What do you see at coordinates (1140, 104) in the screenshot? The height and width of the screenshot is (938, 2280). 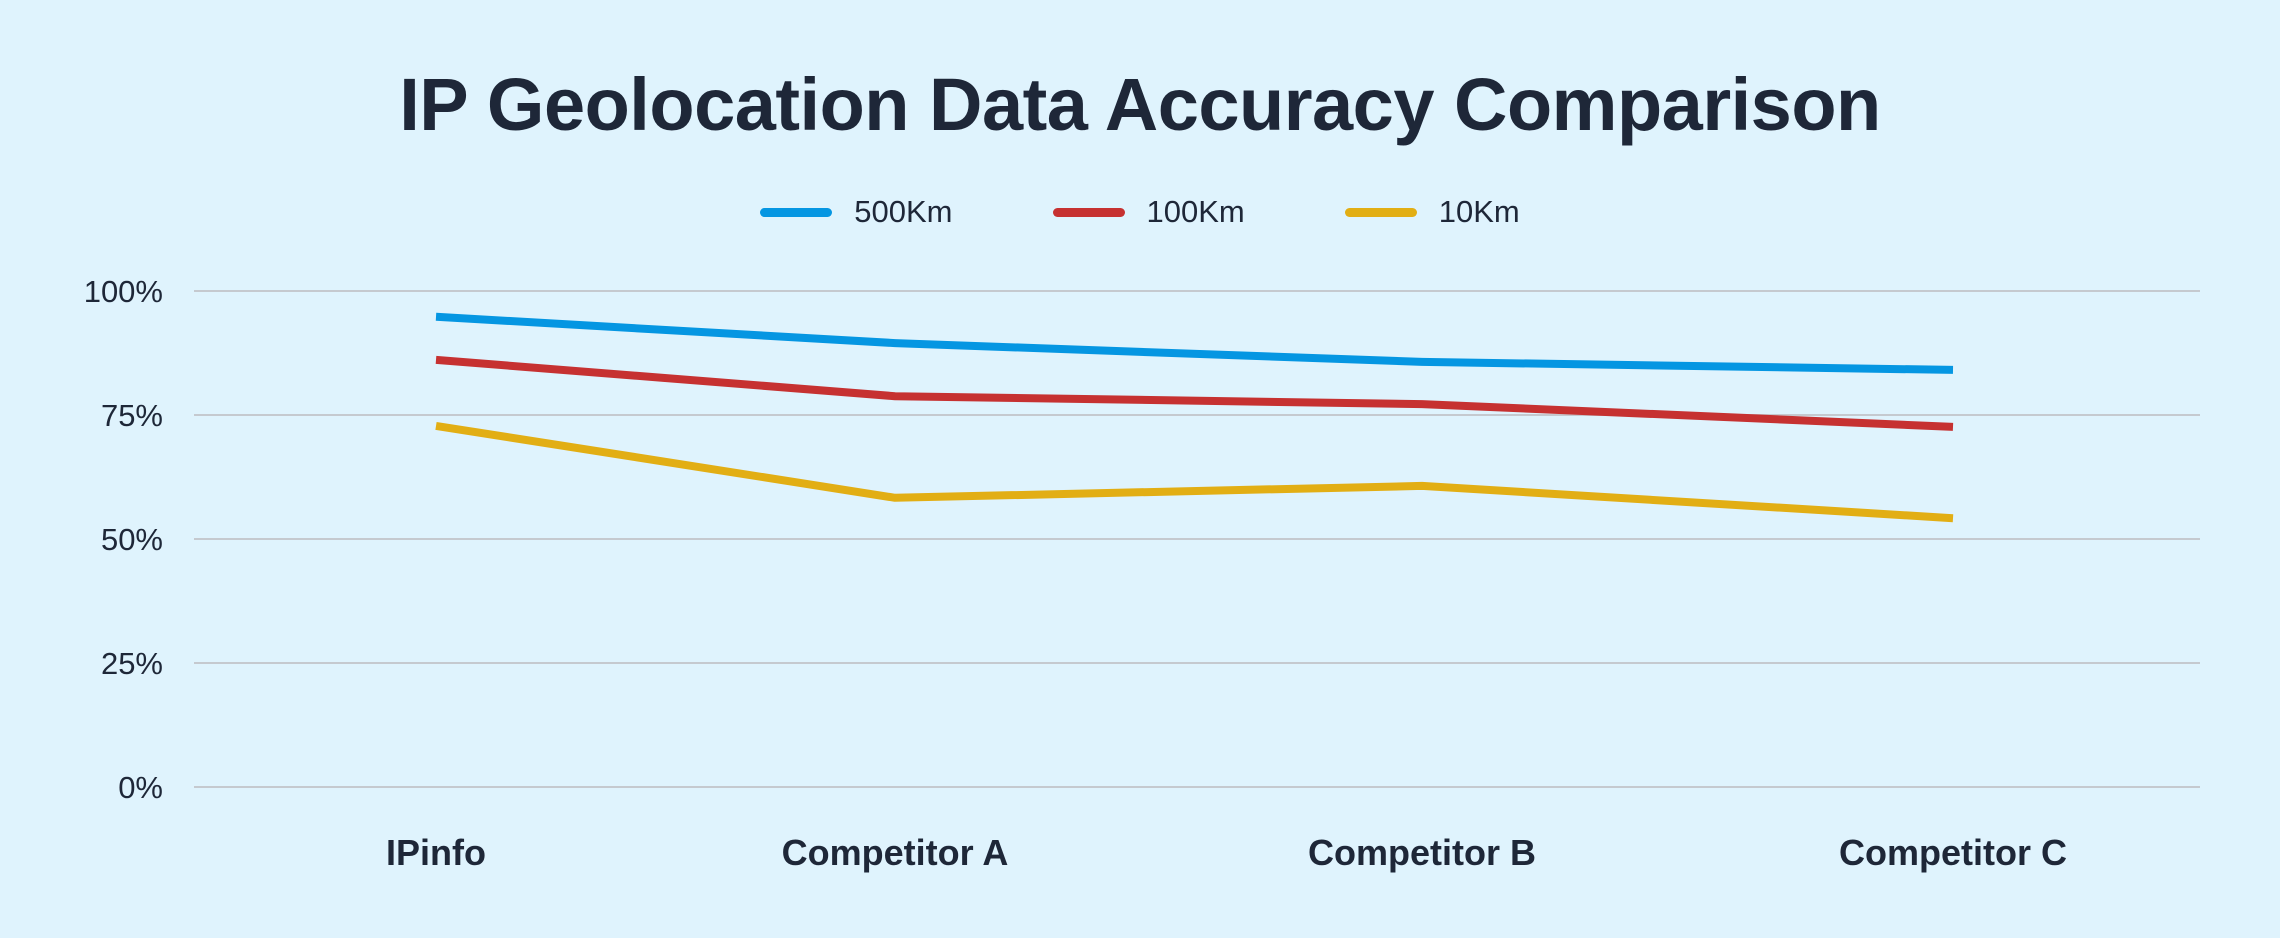 I see `chart-title: IP Geolocation Data Accuracy Comparison` at bounding box center [1140, 104].